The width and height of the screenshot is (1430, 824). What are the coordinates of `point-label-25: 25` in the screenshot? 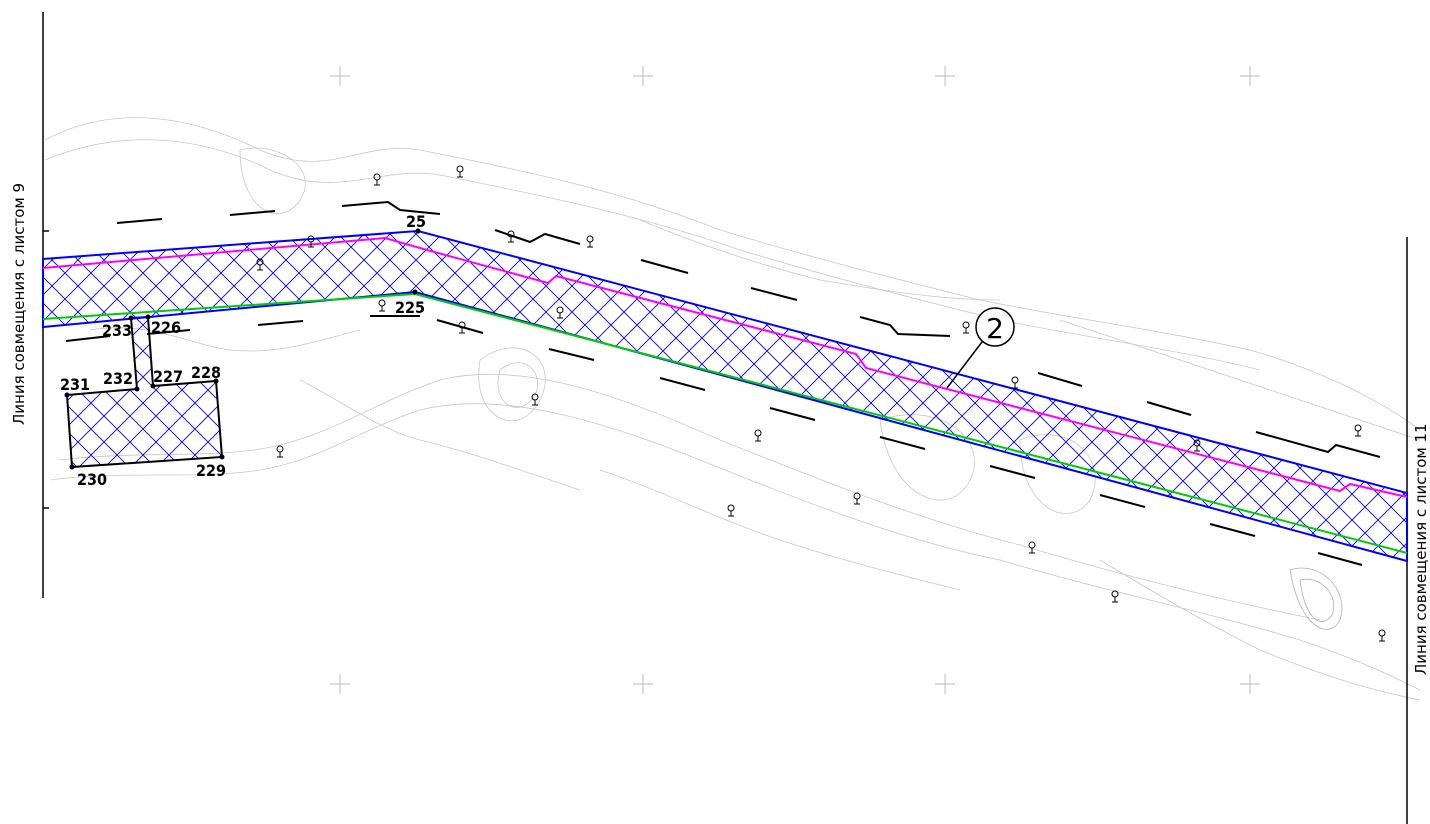 It's located at (416, 221).